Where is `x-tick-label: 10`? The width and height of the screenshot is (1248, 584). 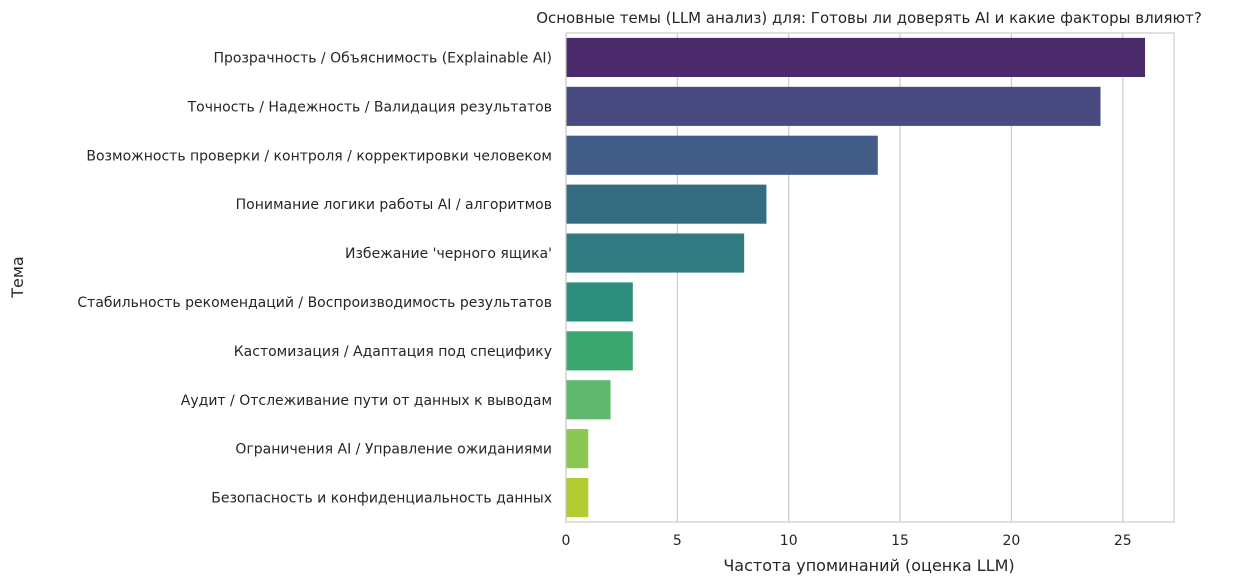
x-tick-label: 10 is located at coordinates (789, 541).